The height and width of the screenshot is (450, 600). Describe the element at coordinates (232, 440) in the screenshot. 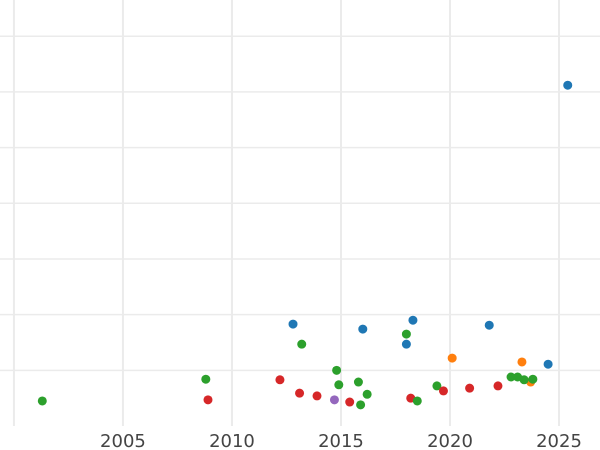

I see `x-tick-label: 2010` at that location.